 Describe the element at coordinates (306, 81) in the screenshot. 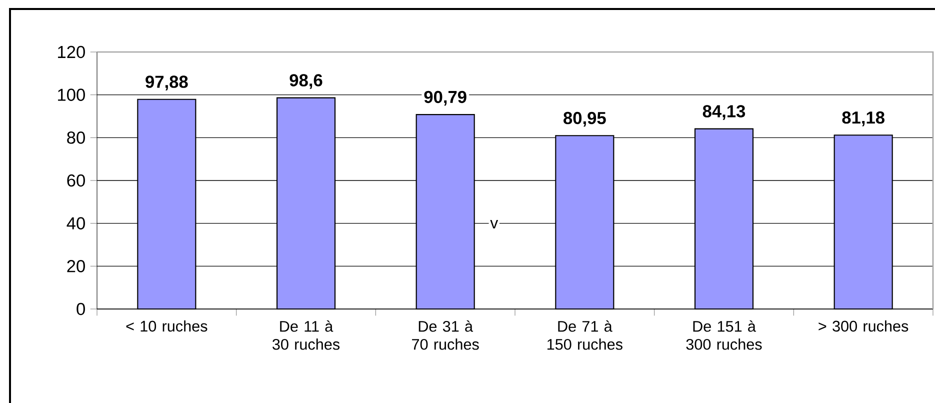

I see `data-label: 98,6` at that location.